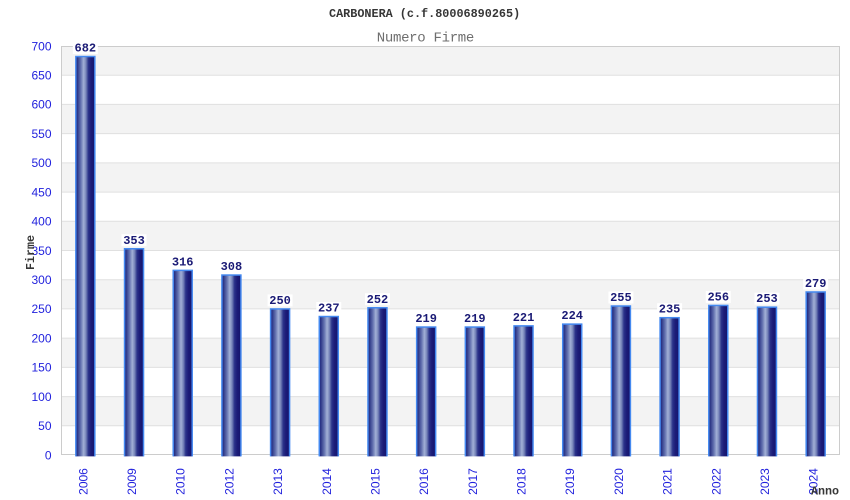  Describe the element at coordinates (718, 297) in the screenshot. I see `svg-text: 256` at that location.